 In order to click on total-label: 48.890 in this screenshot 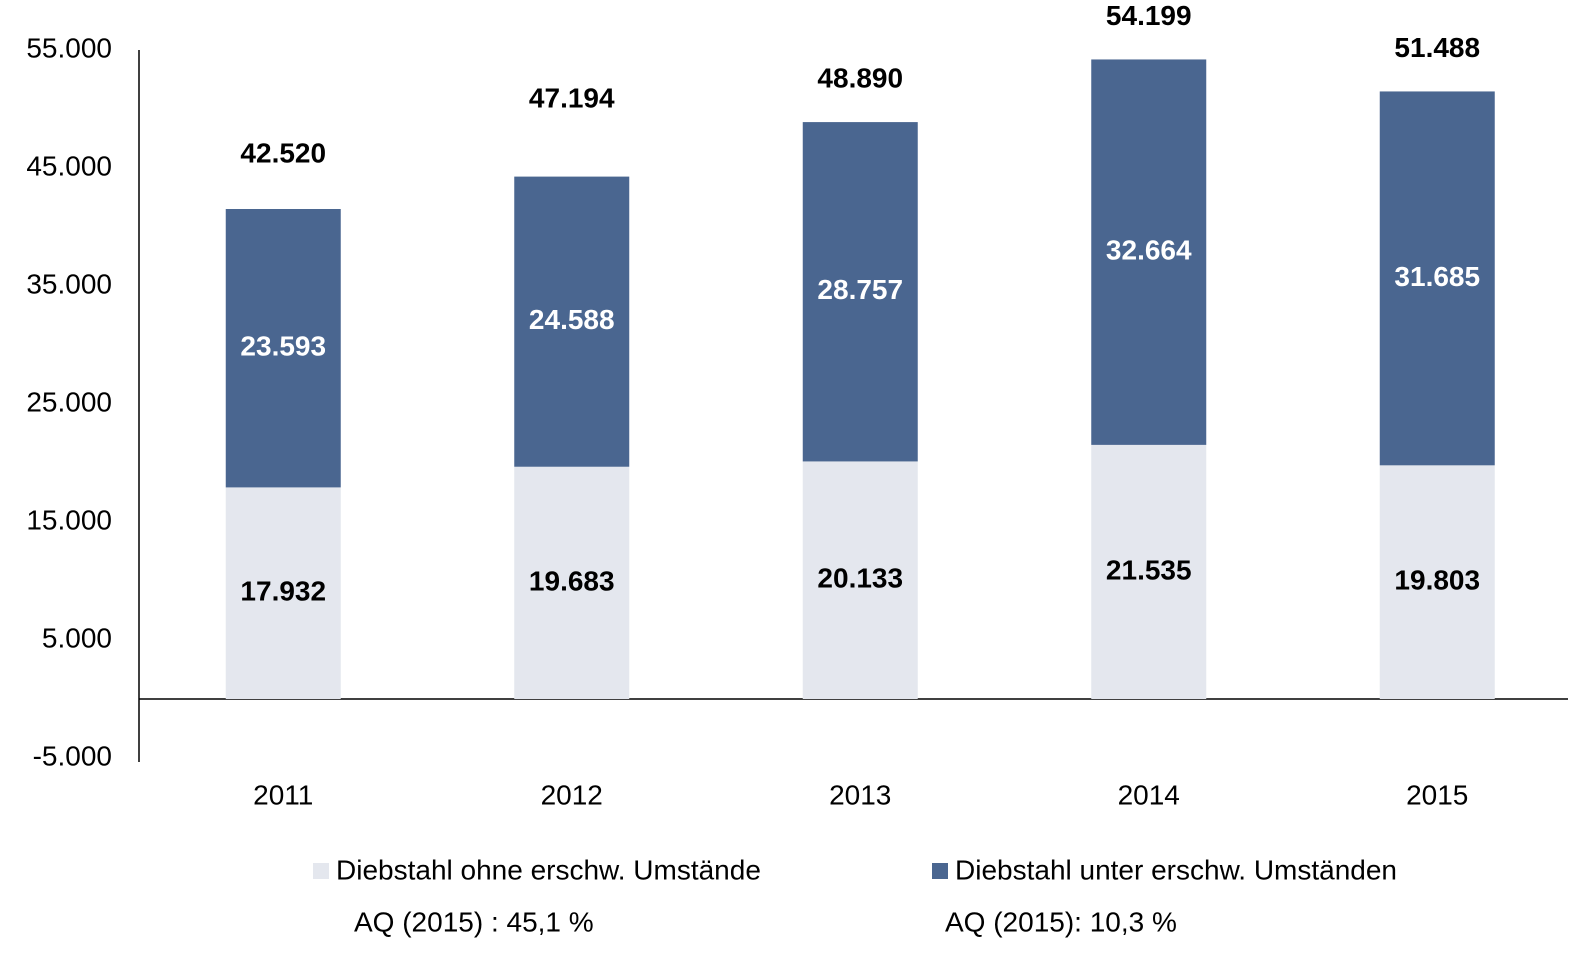, I will do `click(860, 77)`.